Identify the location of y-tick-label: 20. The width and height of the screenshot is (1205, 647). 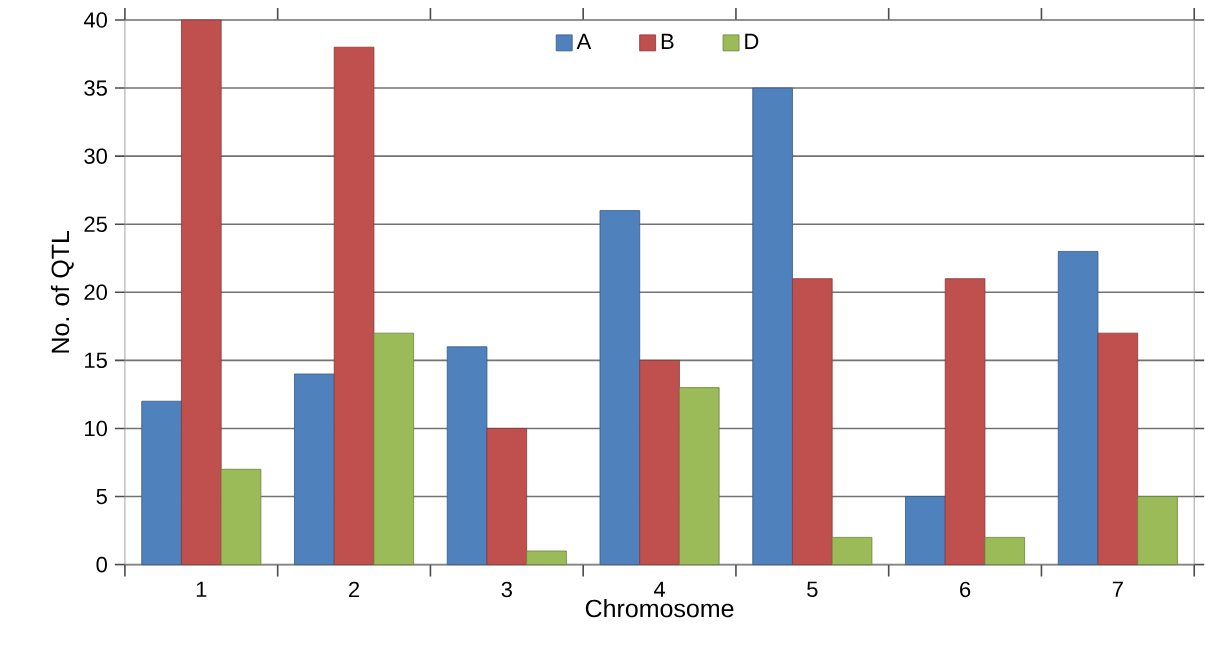
(95, 292).